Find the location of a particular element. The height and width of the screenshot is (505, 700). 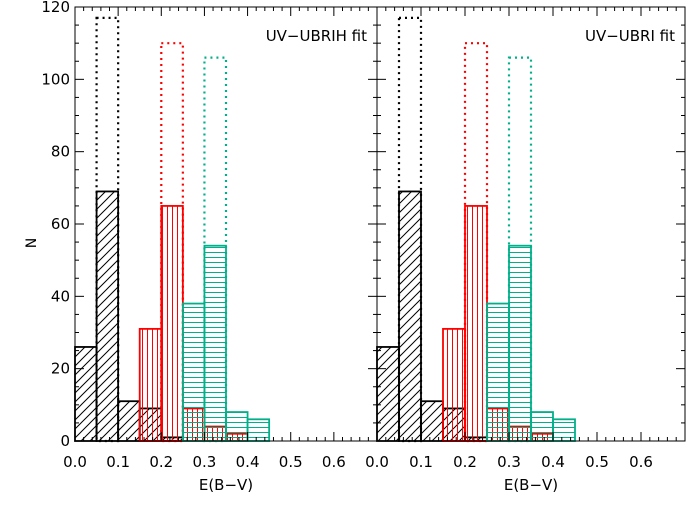

y-tick-label: 0 is located at coordinates (65, 441).